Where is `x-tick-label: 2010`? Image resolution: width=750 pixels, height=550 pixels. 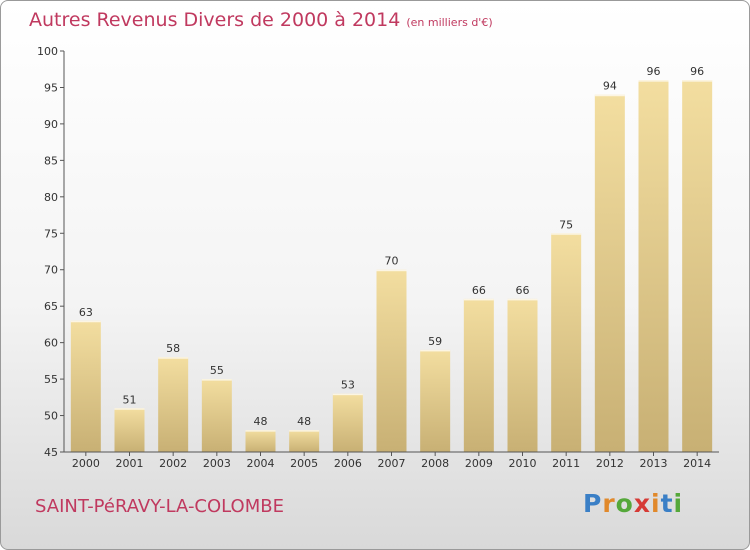 x-tick-label: 2010 is located at coordinates (523, 463).